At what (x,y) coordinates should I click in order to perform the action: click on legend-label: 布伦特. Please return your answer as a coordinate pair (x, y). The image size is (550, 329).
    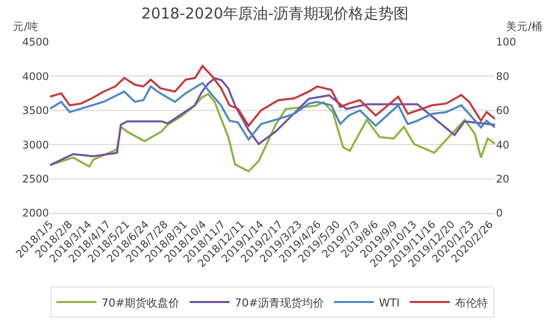
    Looking at the image, I should click on (471, 303).